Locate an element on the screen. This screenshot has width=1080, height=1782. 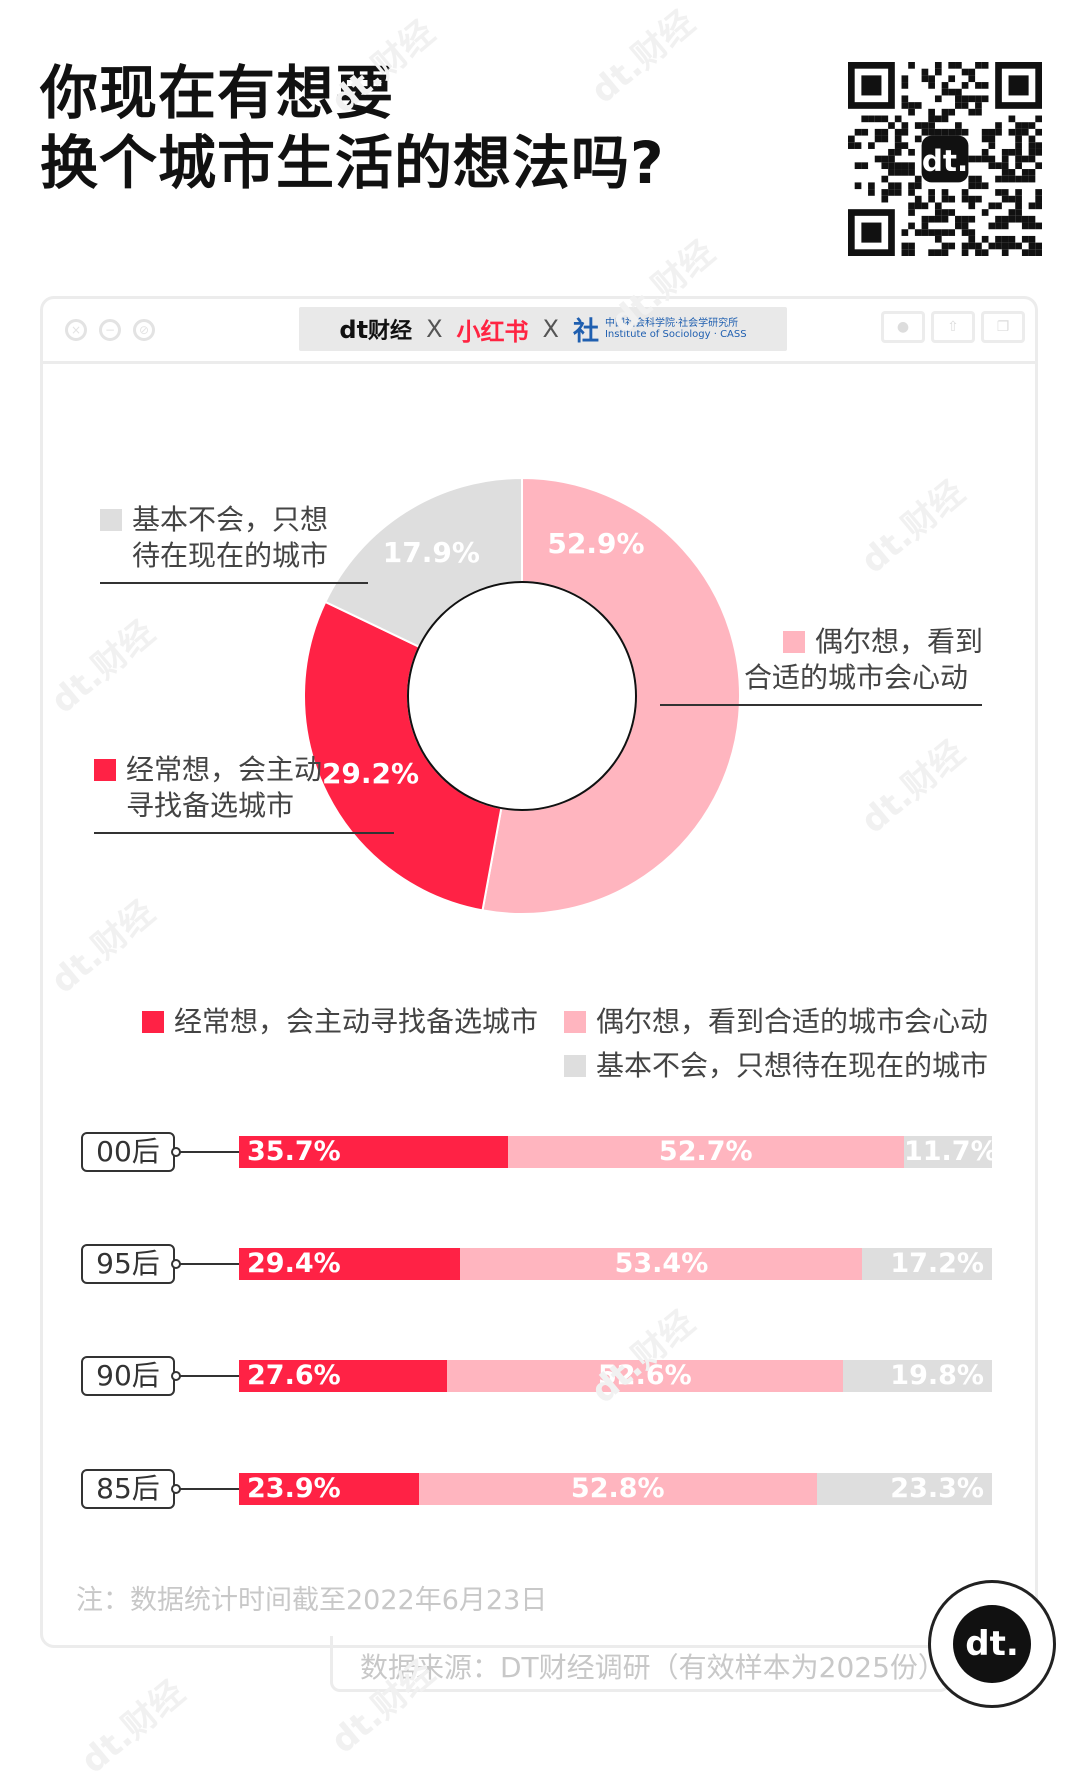
bar-segment: 27.6% is located at coordinates (343, 1376).